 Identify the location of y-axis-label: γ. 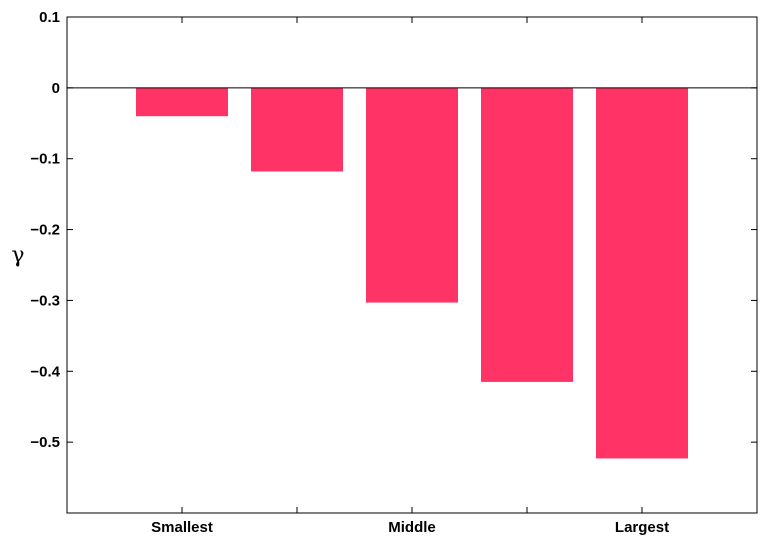
(17, 255).